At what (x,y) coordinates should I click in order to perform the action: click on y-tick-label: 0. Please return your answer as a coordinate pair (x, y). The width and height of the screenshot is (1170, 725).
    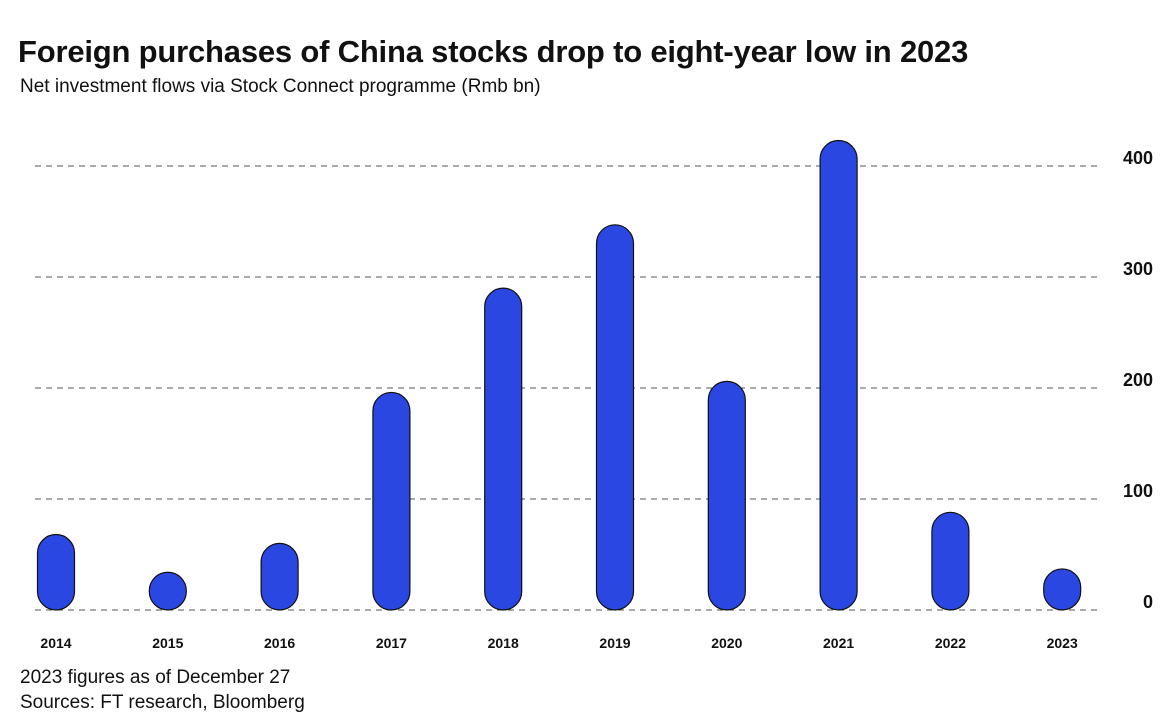
    Looking at the image, I should click on (1148, 602).